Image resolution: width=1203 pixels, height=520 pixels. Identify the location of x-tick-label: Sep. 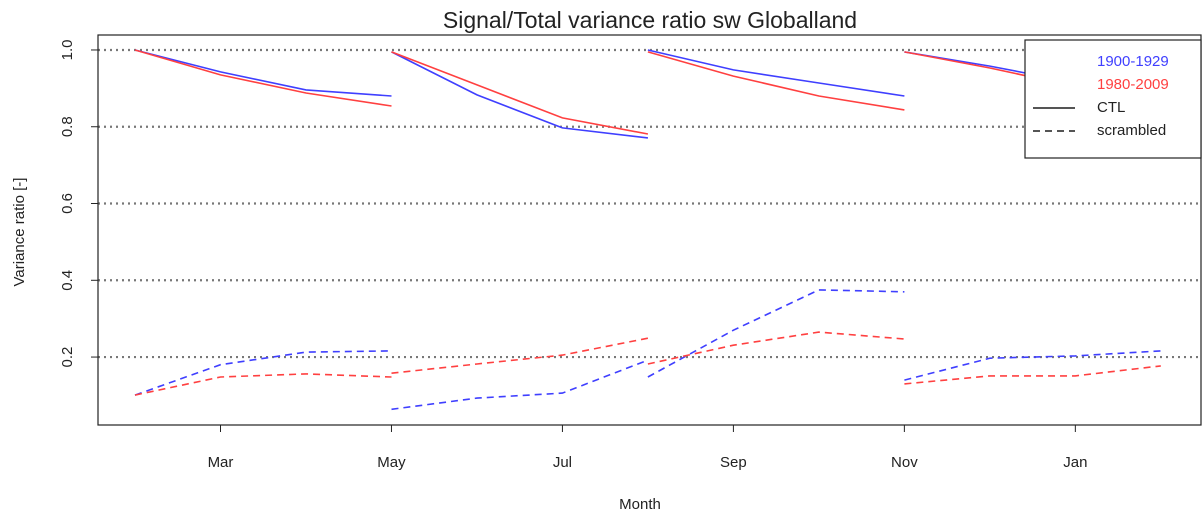
(733, 462).